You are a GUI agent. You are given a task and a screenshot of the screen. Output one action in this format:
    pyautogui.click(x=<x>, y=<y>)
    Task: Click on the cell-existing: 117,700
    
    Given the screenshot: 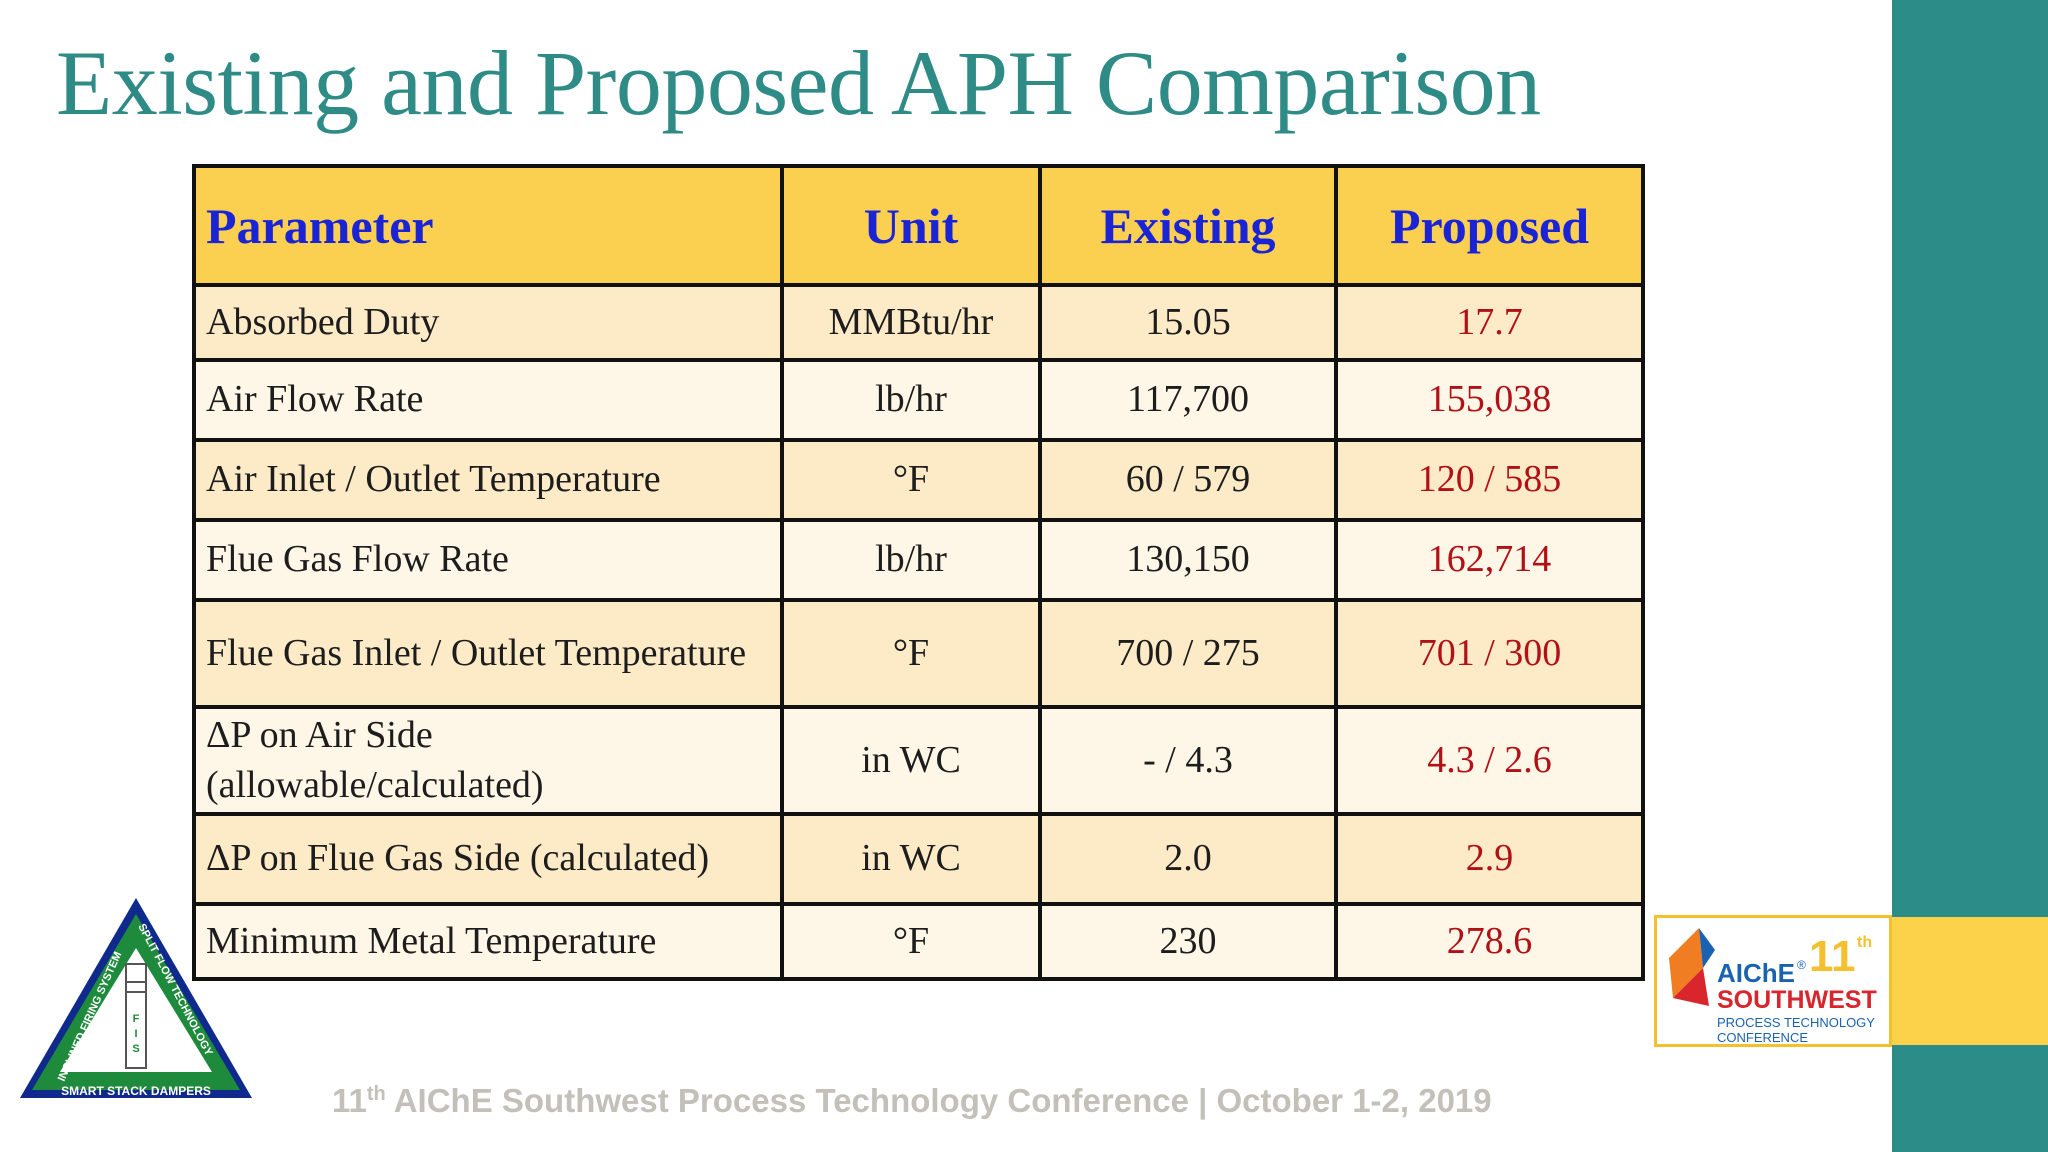 What is the action you would take?
    pyautogui.click(x=1188, y=400)
    